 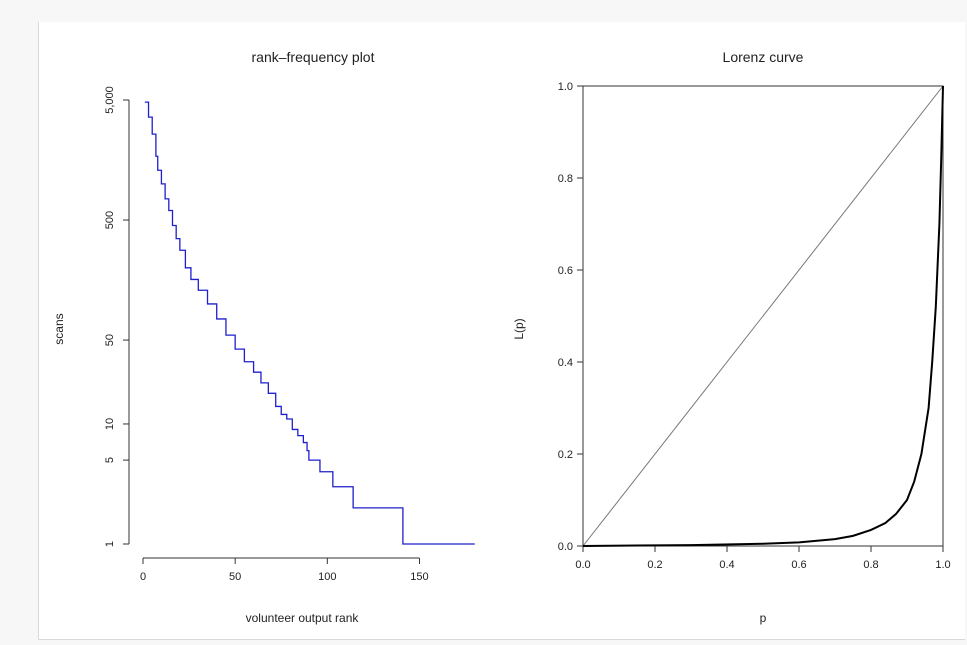 What do you see at coordinates (235, 577) in the screenshot?
I see `rank-frequency-x-tick-label: 50` at bounding box center [235, 577].